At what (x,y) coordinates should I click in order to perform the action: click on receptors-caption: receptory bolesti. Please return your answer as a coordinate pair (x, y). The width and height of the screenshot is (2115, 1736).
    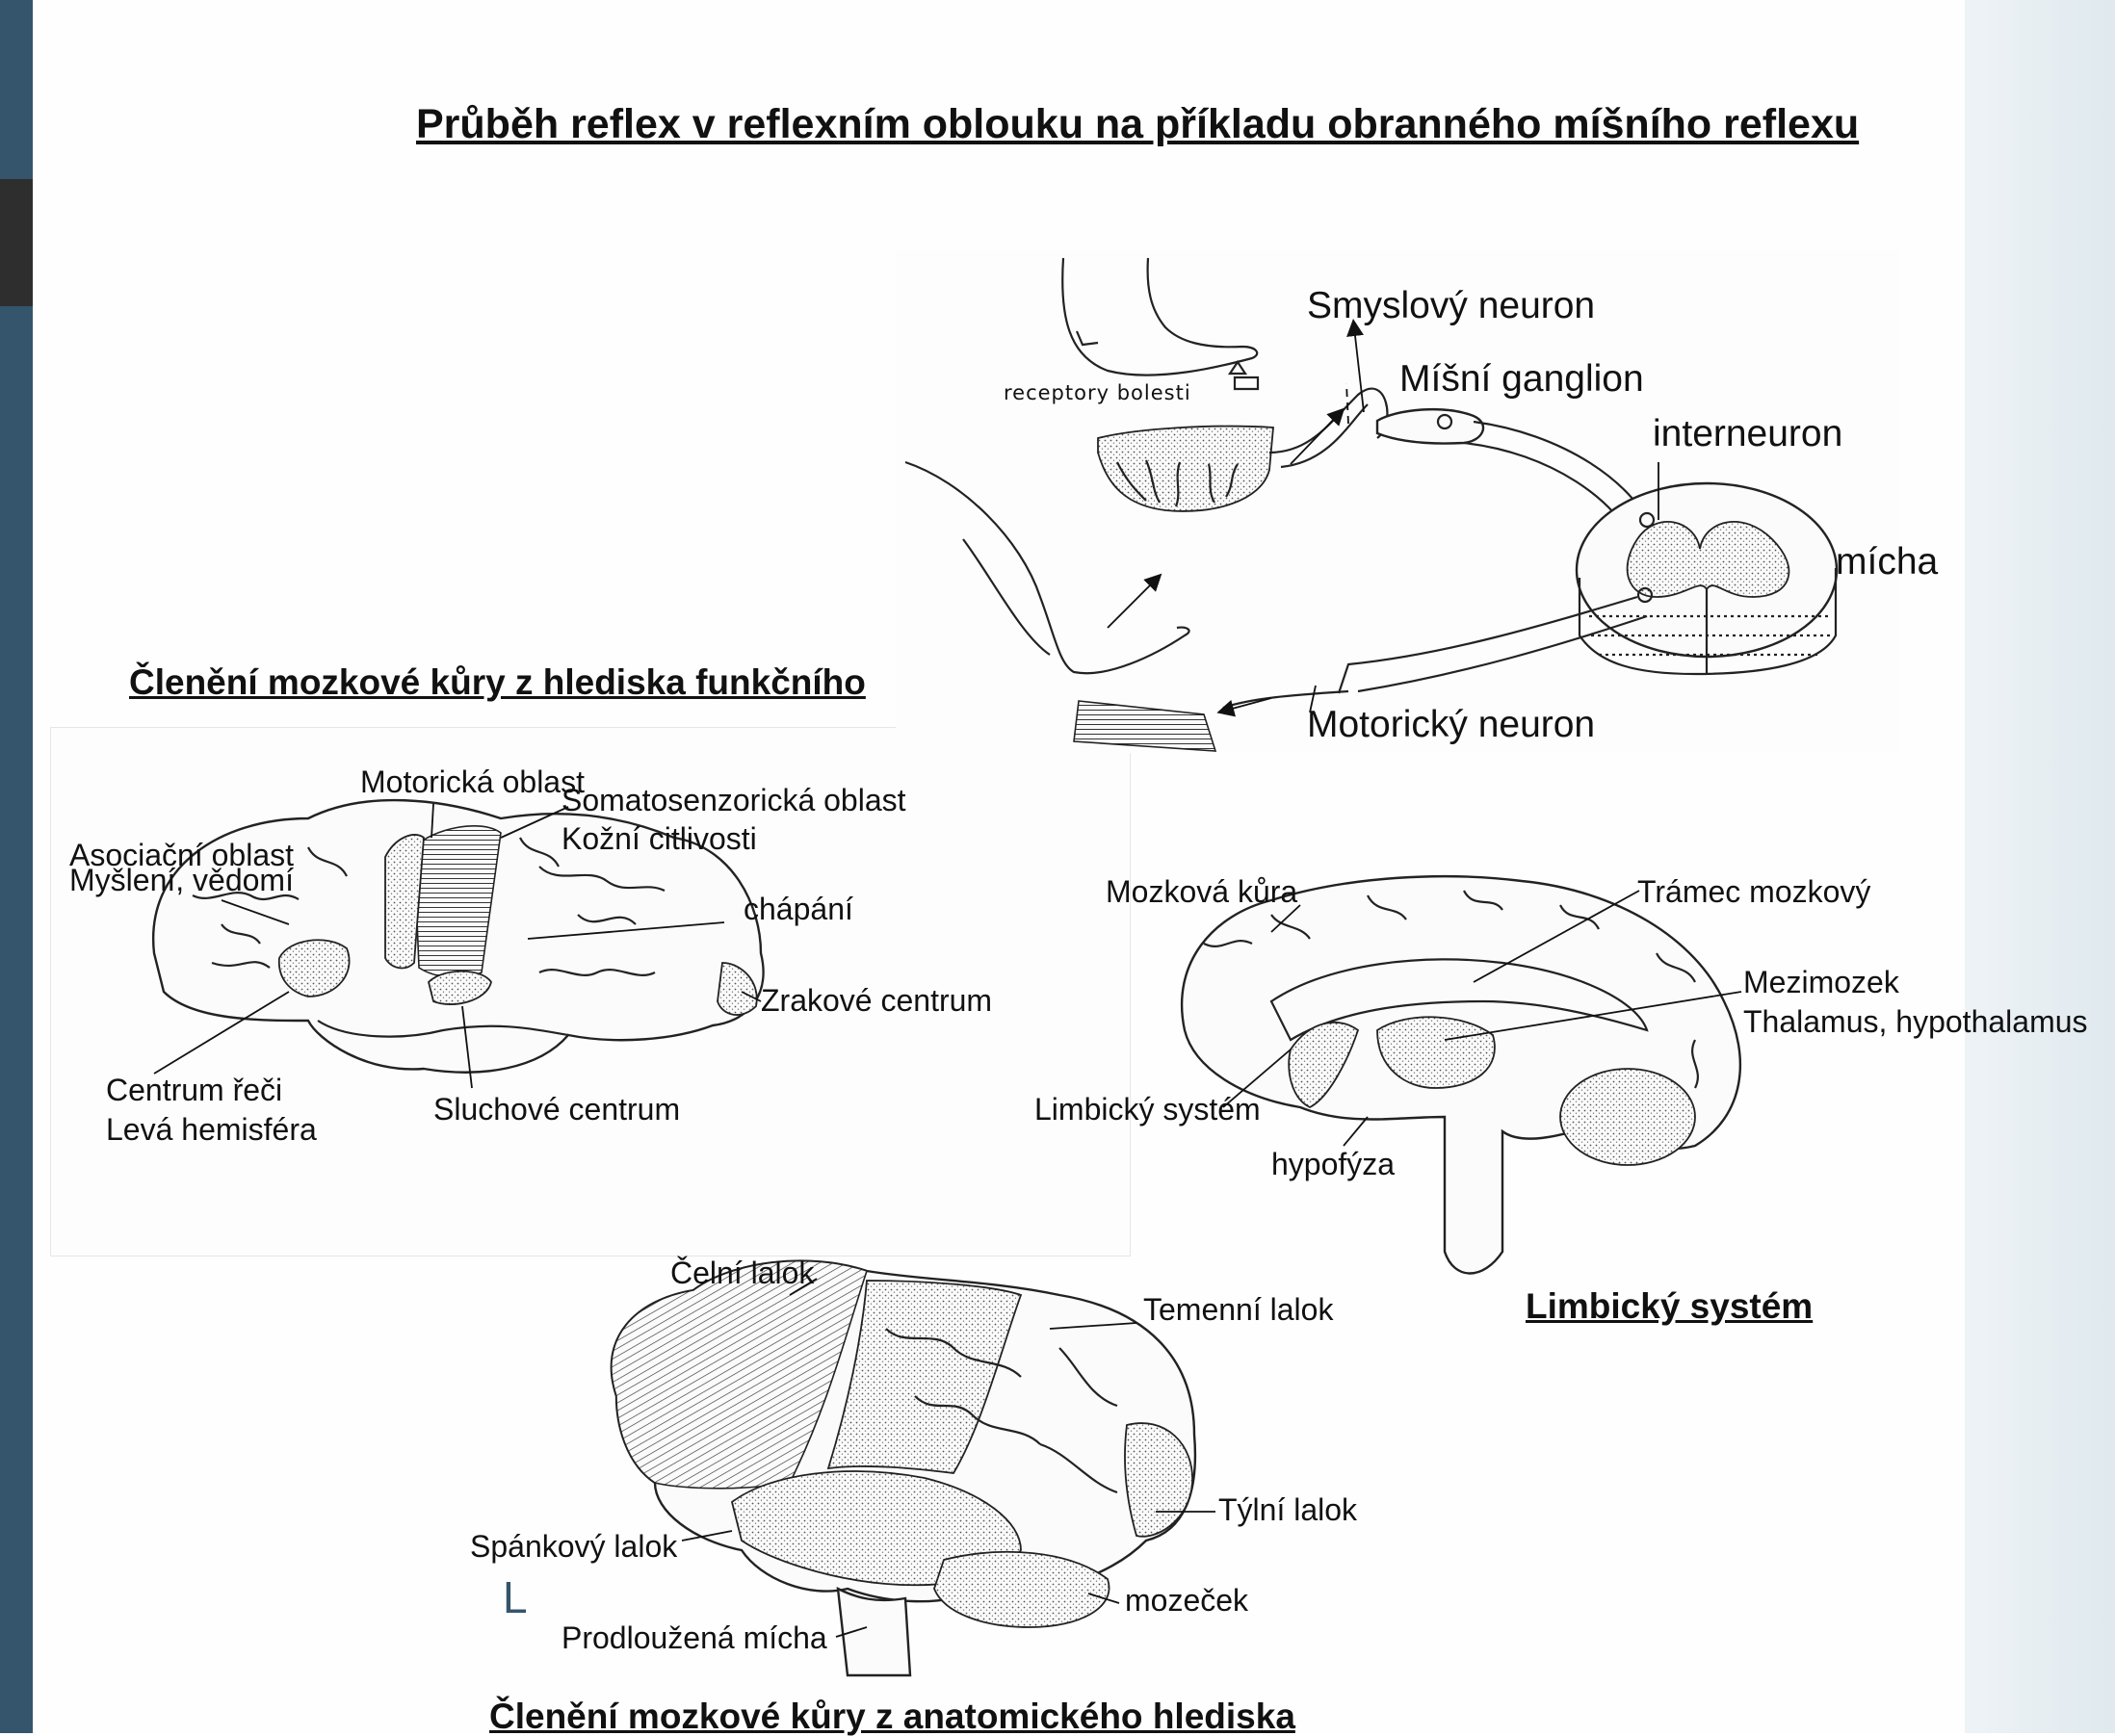
    Looking at the image, I should click on (1097, 392).